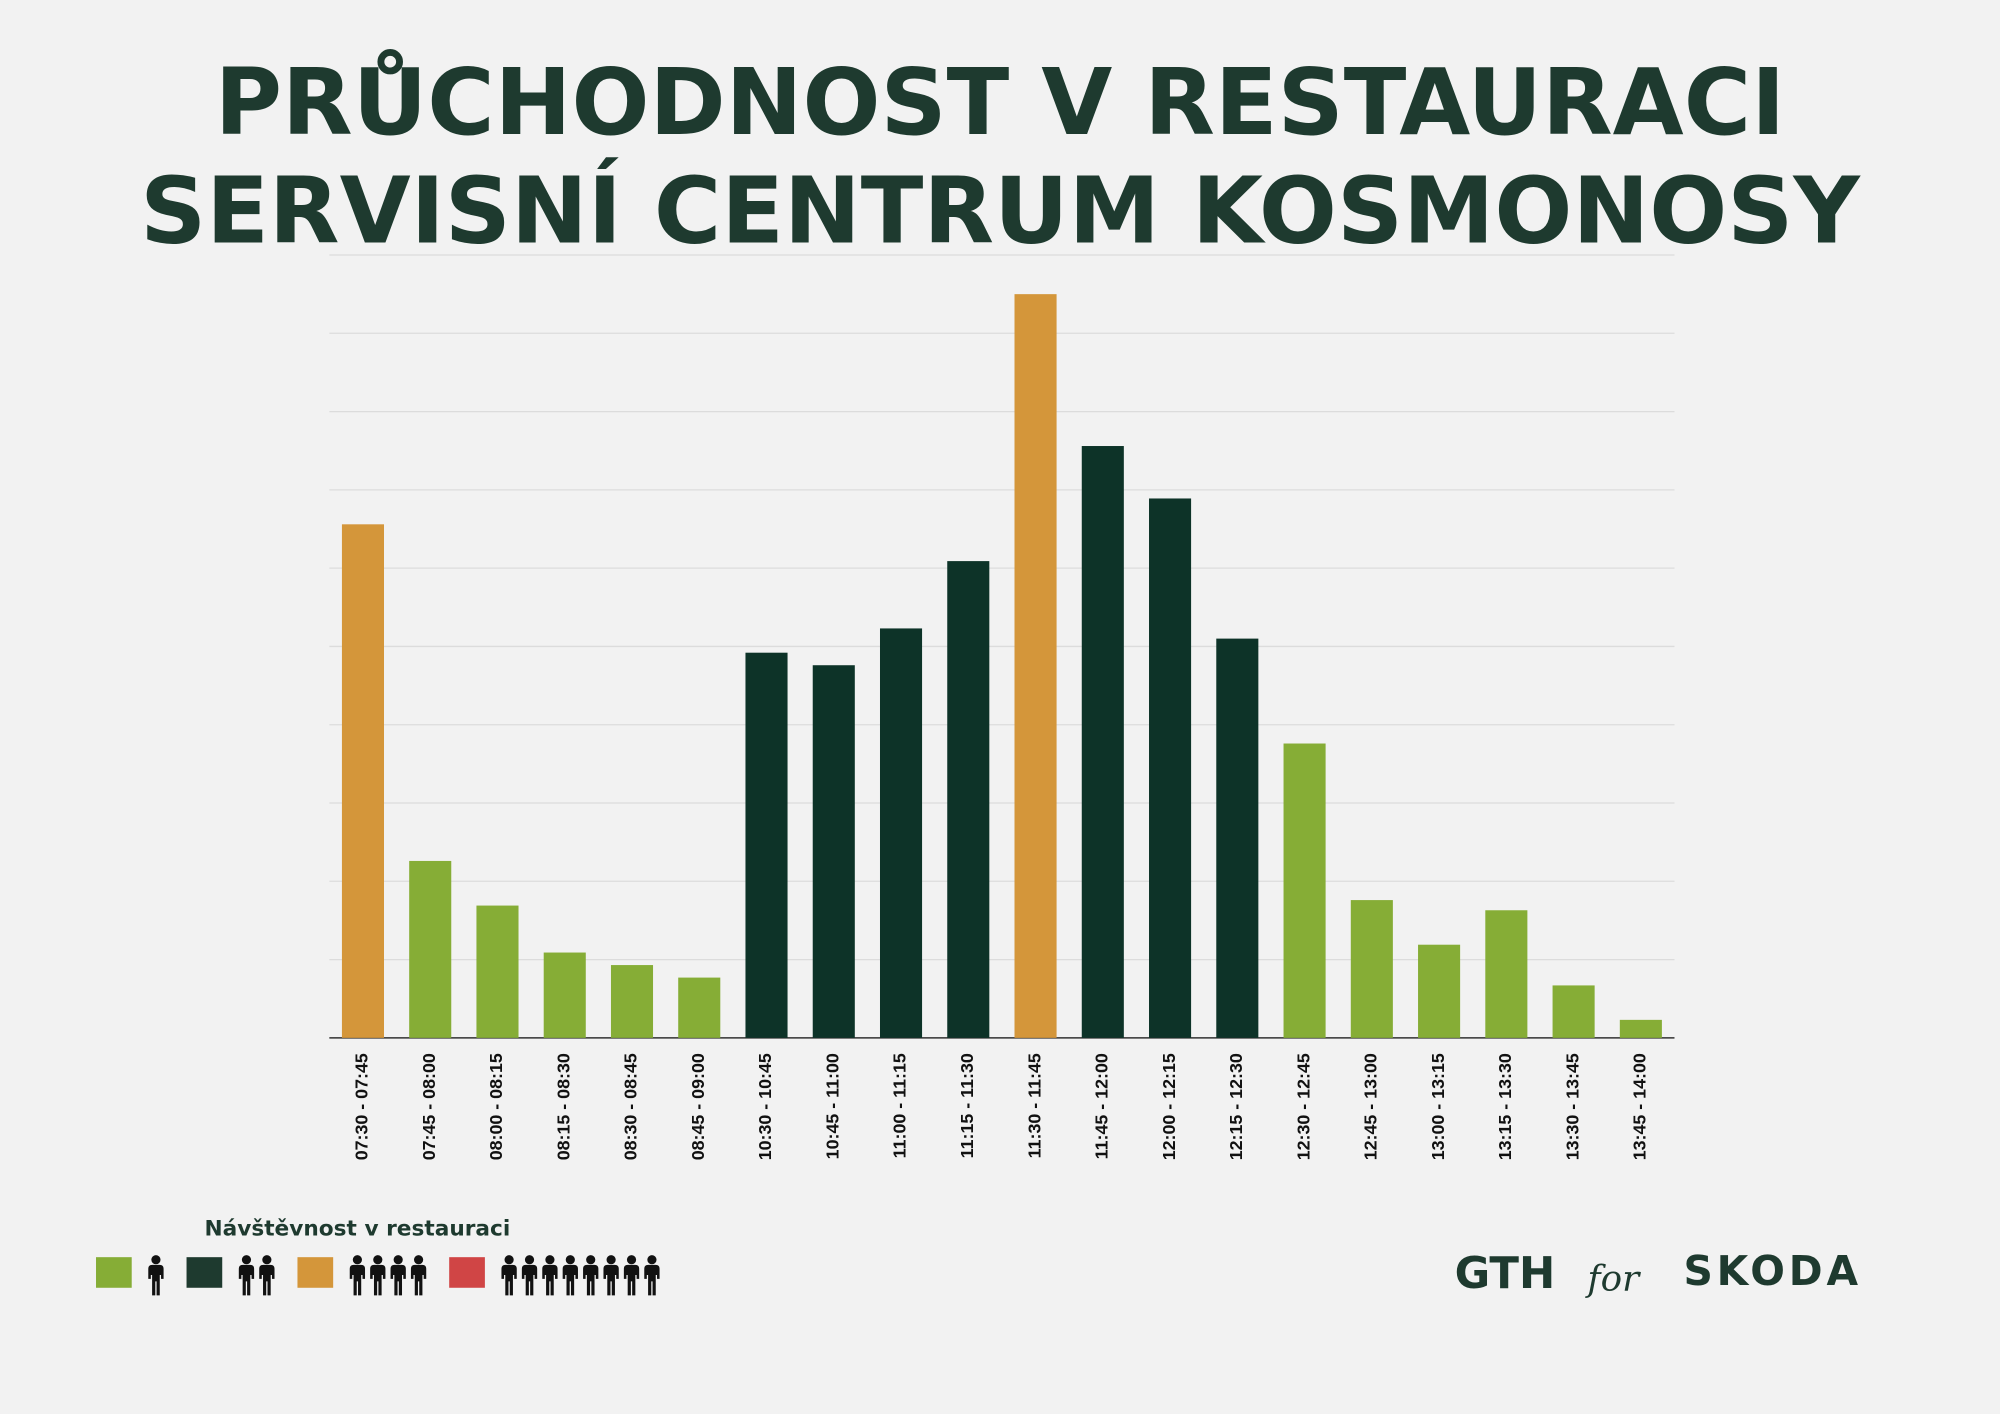  Describe the element at coordinates (1236, 1106) in the screenshot. I see `x-tick-label: 12:15 - 12:30` at that location.